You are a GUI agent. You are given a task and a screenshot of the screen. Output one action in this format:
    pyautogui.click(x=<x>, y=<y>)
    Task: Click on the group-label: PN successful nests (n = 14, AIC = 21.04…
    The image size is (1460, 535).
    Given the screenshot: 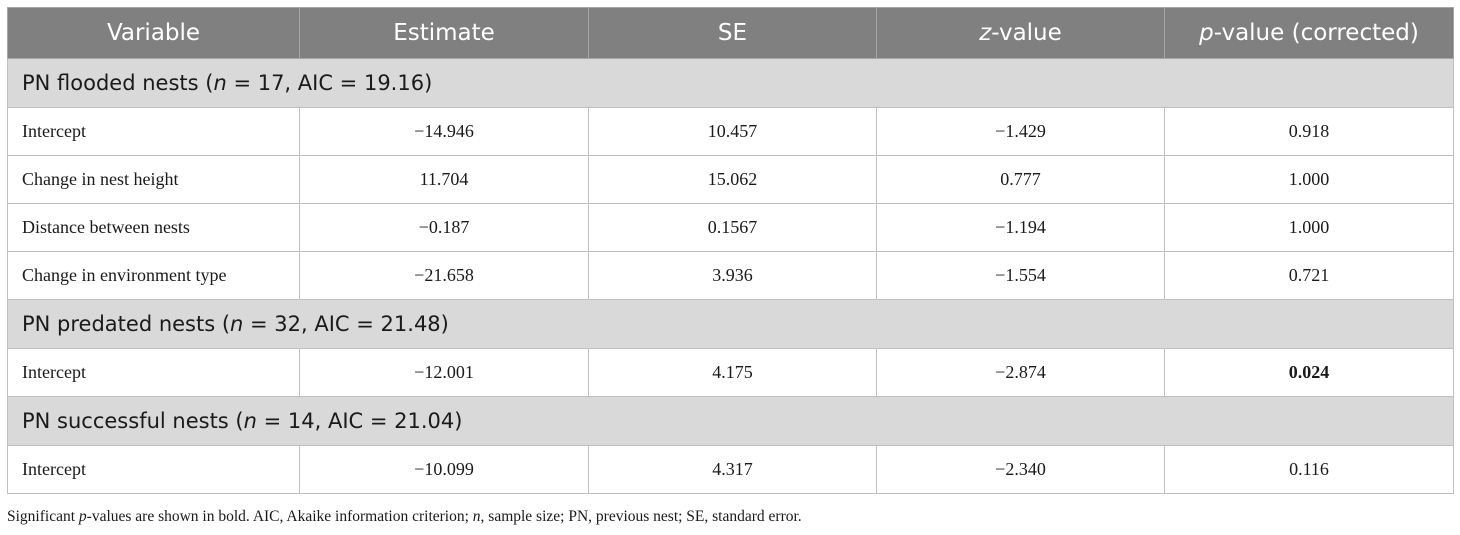 What is the action you would take?
    pyautogui.click(x=730, y=421)
    